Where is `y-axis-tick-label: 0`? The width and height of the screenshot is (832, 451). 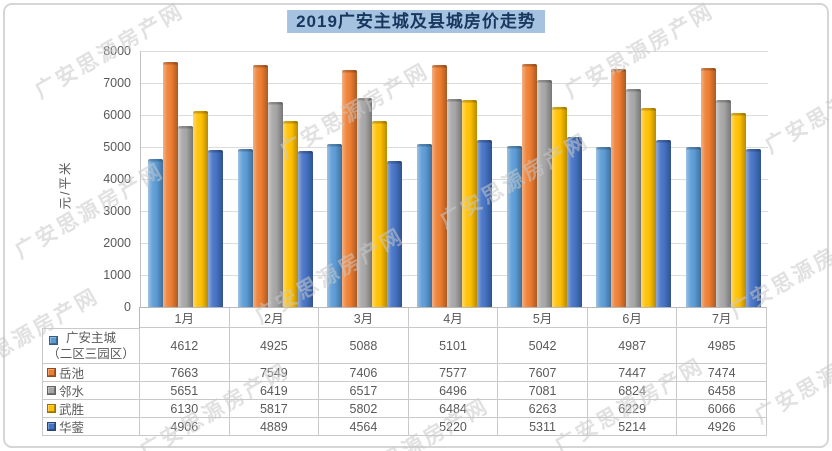
y-axis-tick-label: 0 is located at coordinates (127, 307).